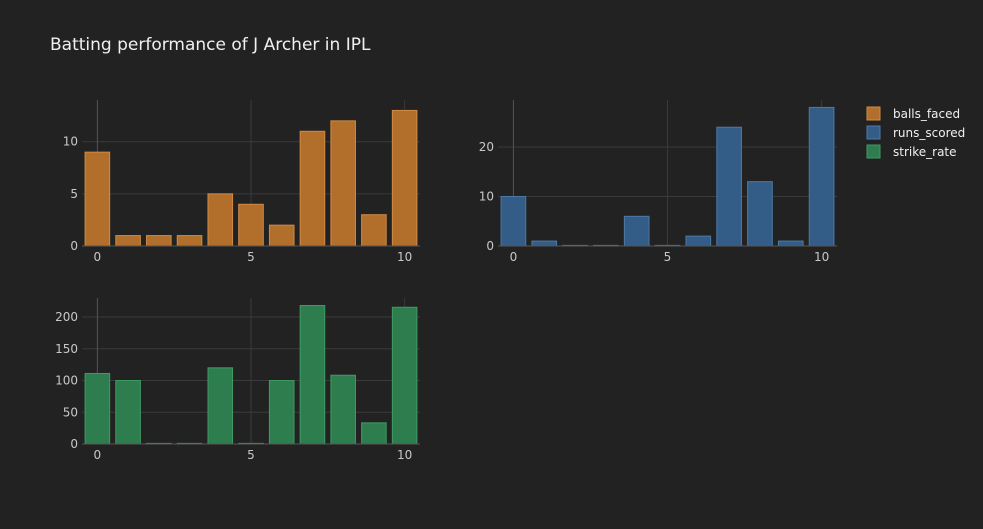 The width and height of the screenshot is (983, 529). I want to click on y-tick-label: 5, so click(74, 194).